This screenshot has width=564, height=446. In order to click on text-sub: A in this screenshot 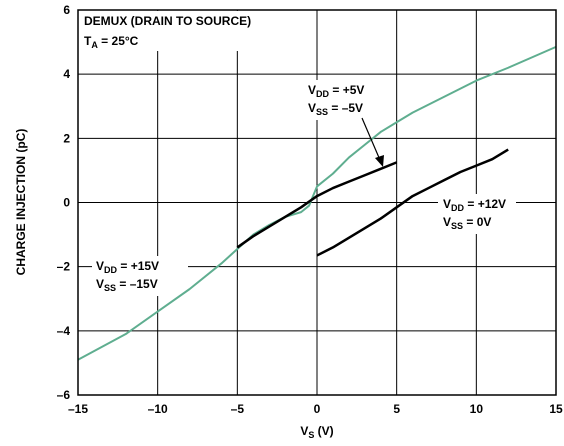, I will do `click(94, 45)`.